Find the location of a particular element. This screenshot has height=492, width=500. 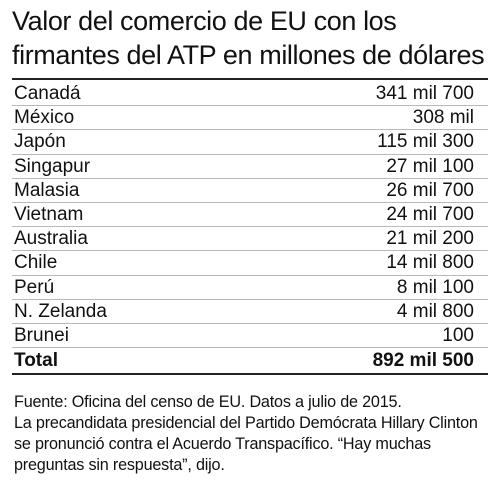

table-row: Perú 8 mil 100 is located at coordinates (250, 288).